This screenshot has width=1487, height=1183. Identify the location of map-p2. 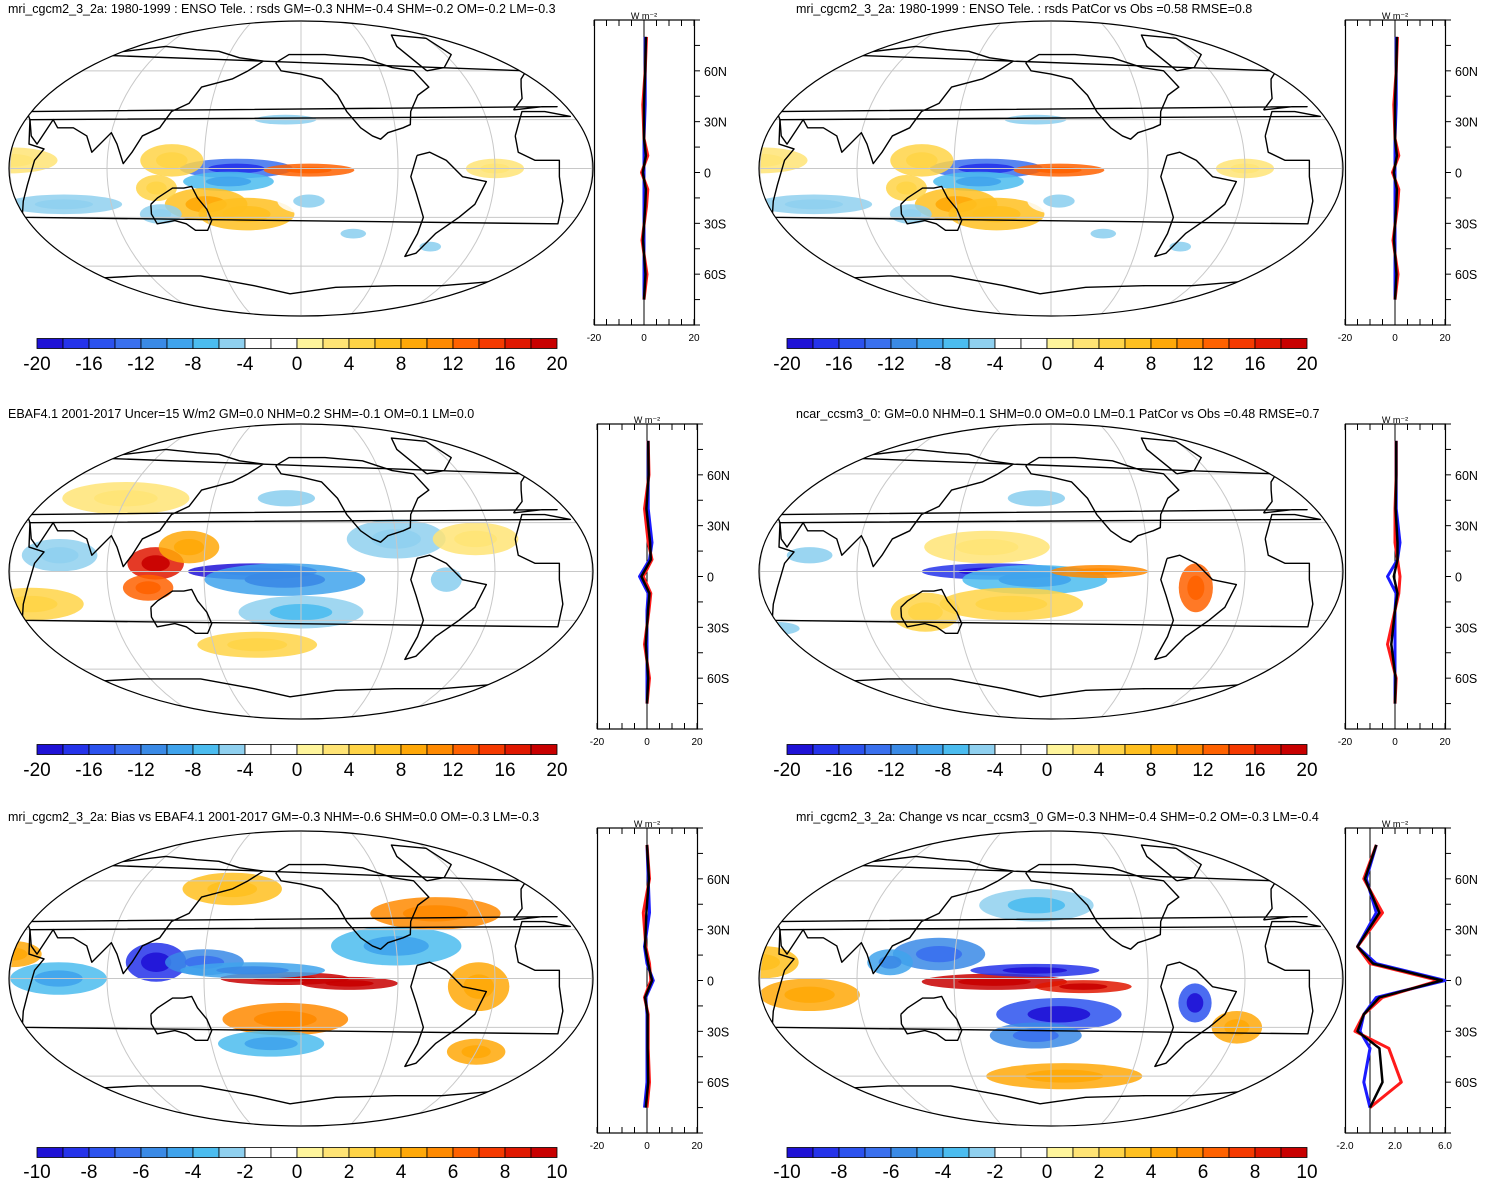
(1051, 168).